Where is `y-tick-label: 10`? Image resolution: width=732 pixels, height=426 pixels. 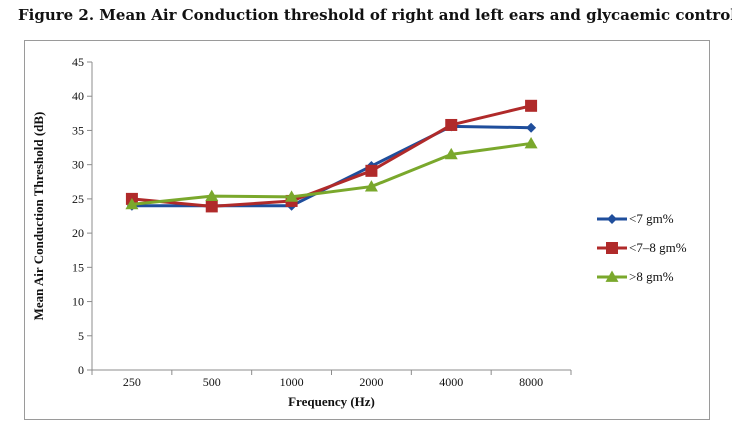 y-tick-label: 10 is located at coordinates (78, 302).